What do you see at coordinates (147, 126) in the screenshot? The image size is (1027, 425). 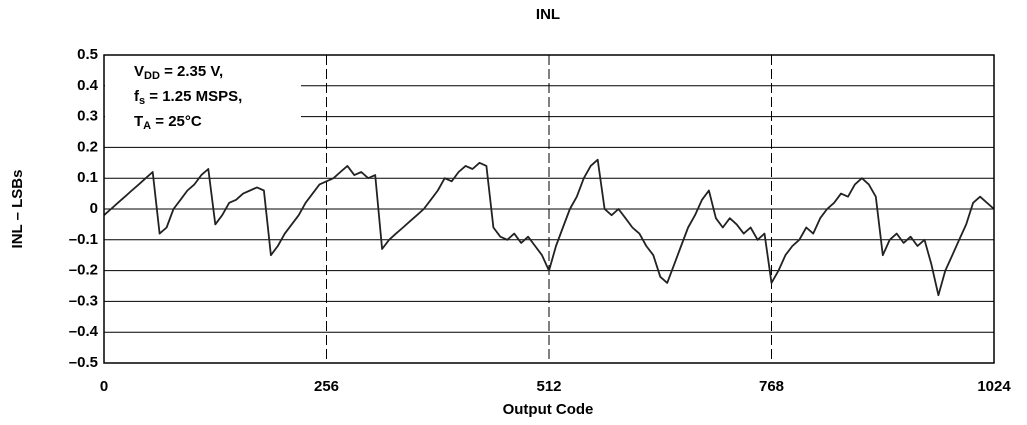 I see `annotation-subscript: A` at bounding box center [147, 126].